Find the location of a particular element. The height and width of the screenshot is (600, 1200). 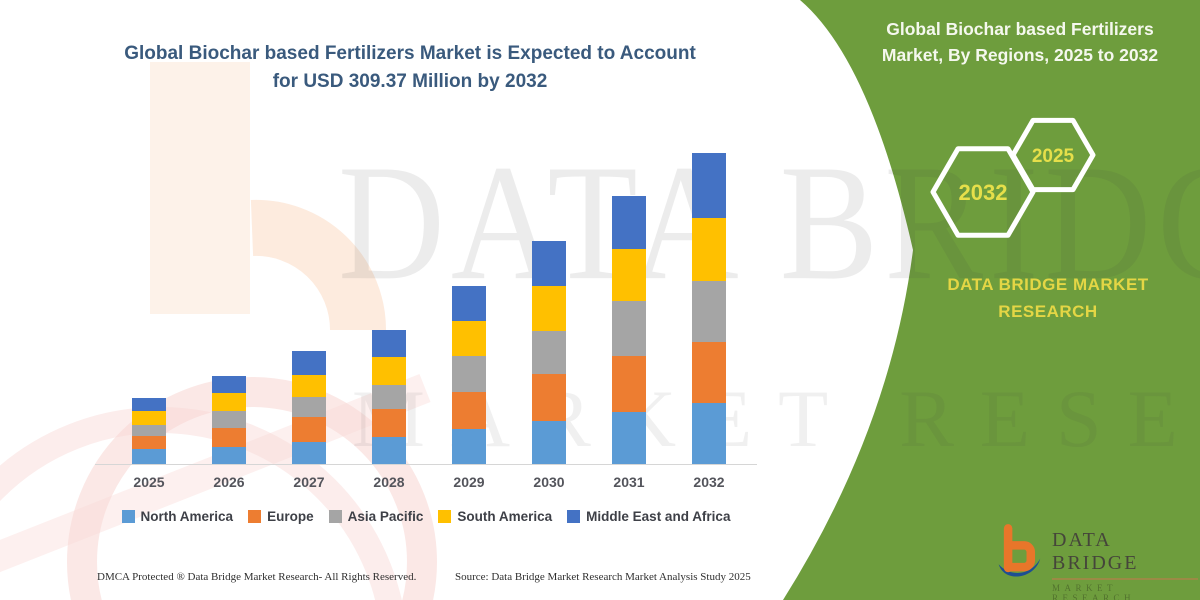

stacked-bar-2030 is located at coordinates (549, 352).